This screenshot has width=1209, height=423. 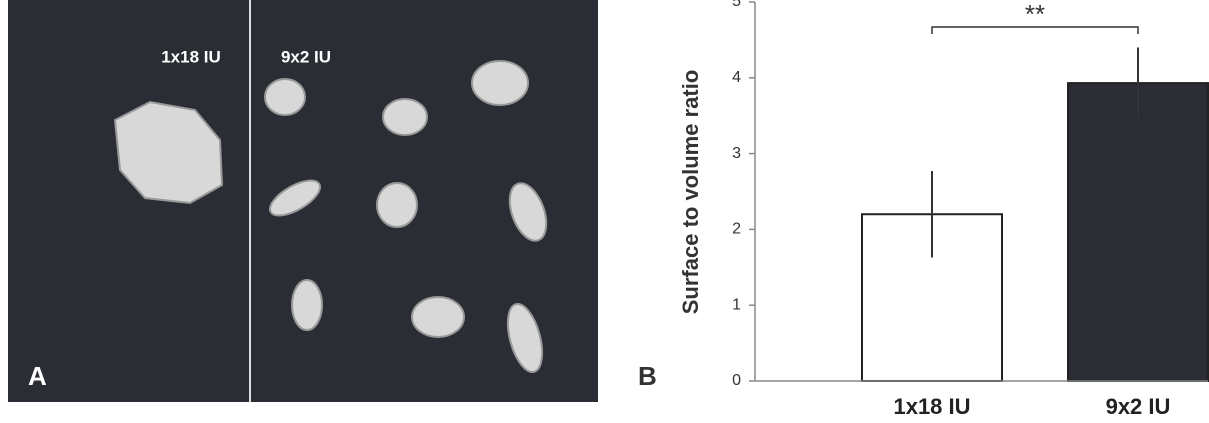 What do you see at coordinates (736, 380) in the screenshot?
I see `y-tick-label: 0` at bounding box center [736, 380].